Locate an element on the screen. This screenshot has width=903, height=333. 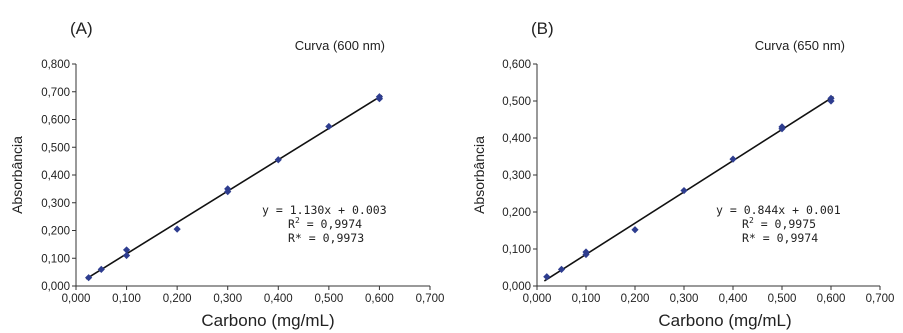
r-star-value: R* = 0,9973 is located at coordinates (326, 238).